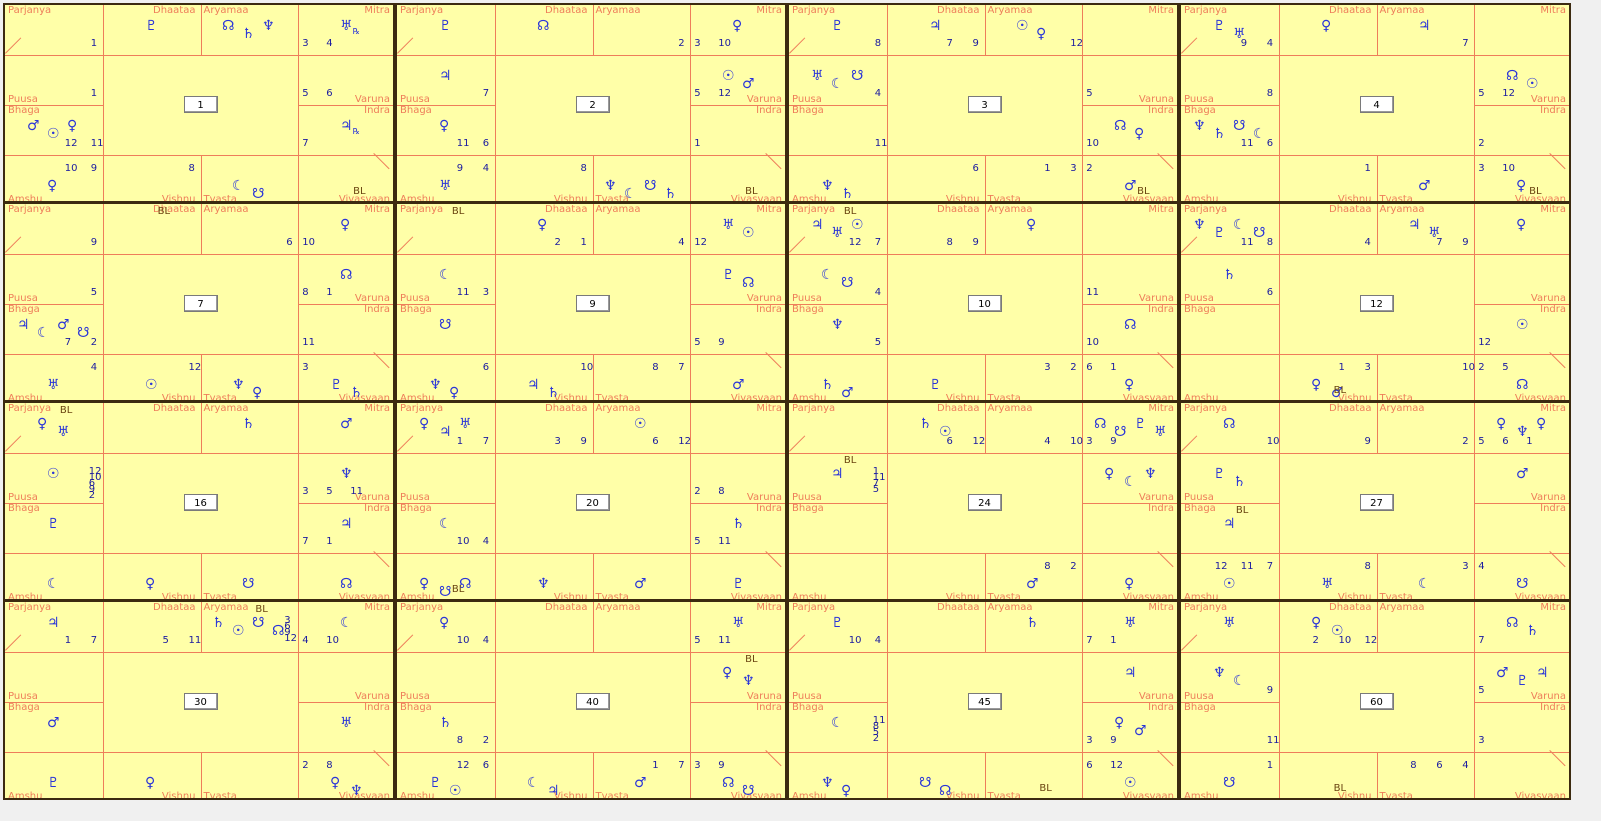  What do you see at coordinates (984, 104) in the screenshot?
I see `chart-label-button: 3` at bounding box center [984, 104].